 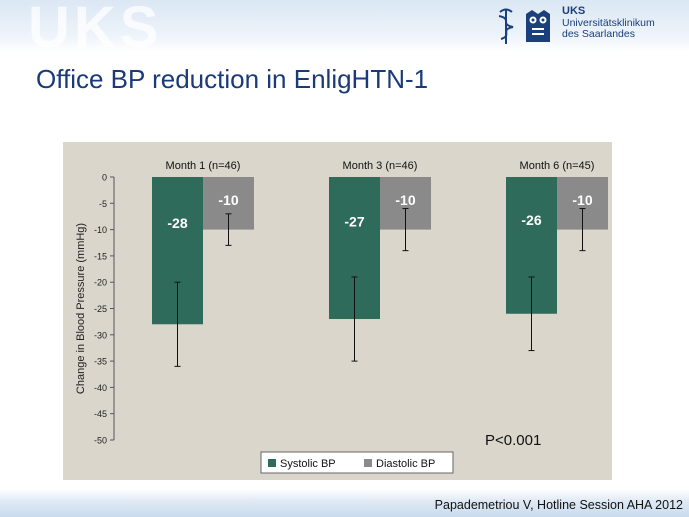 What do you see at coordinates (100, 441) in the screenshot?
I see `y-tick-label: -50` at bounding box center [100, 441].